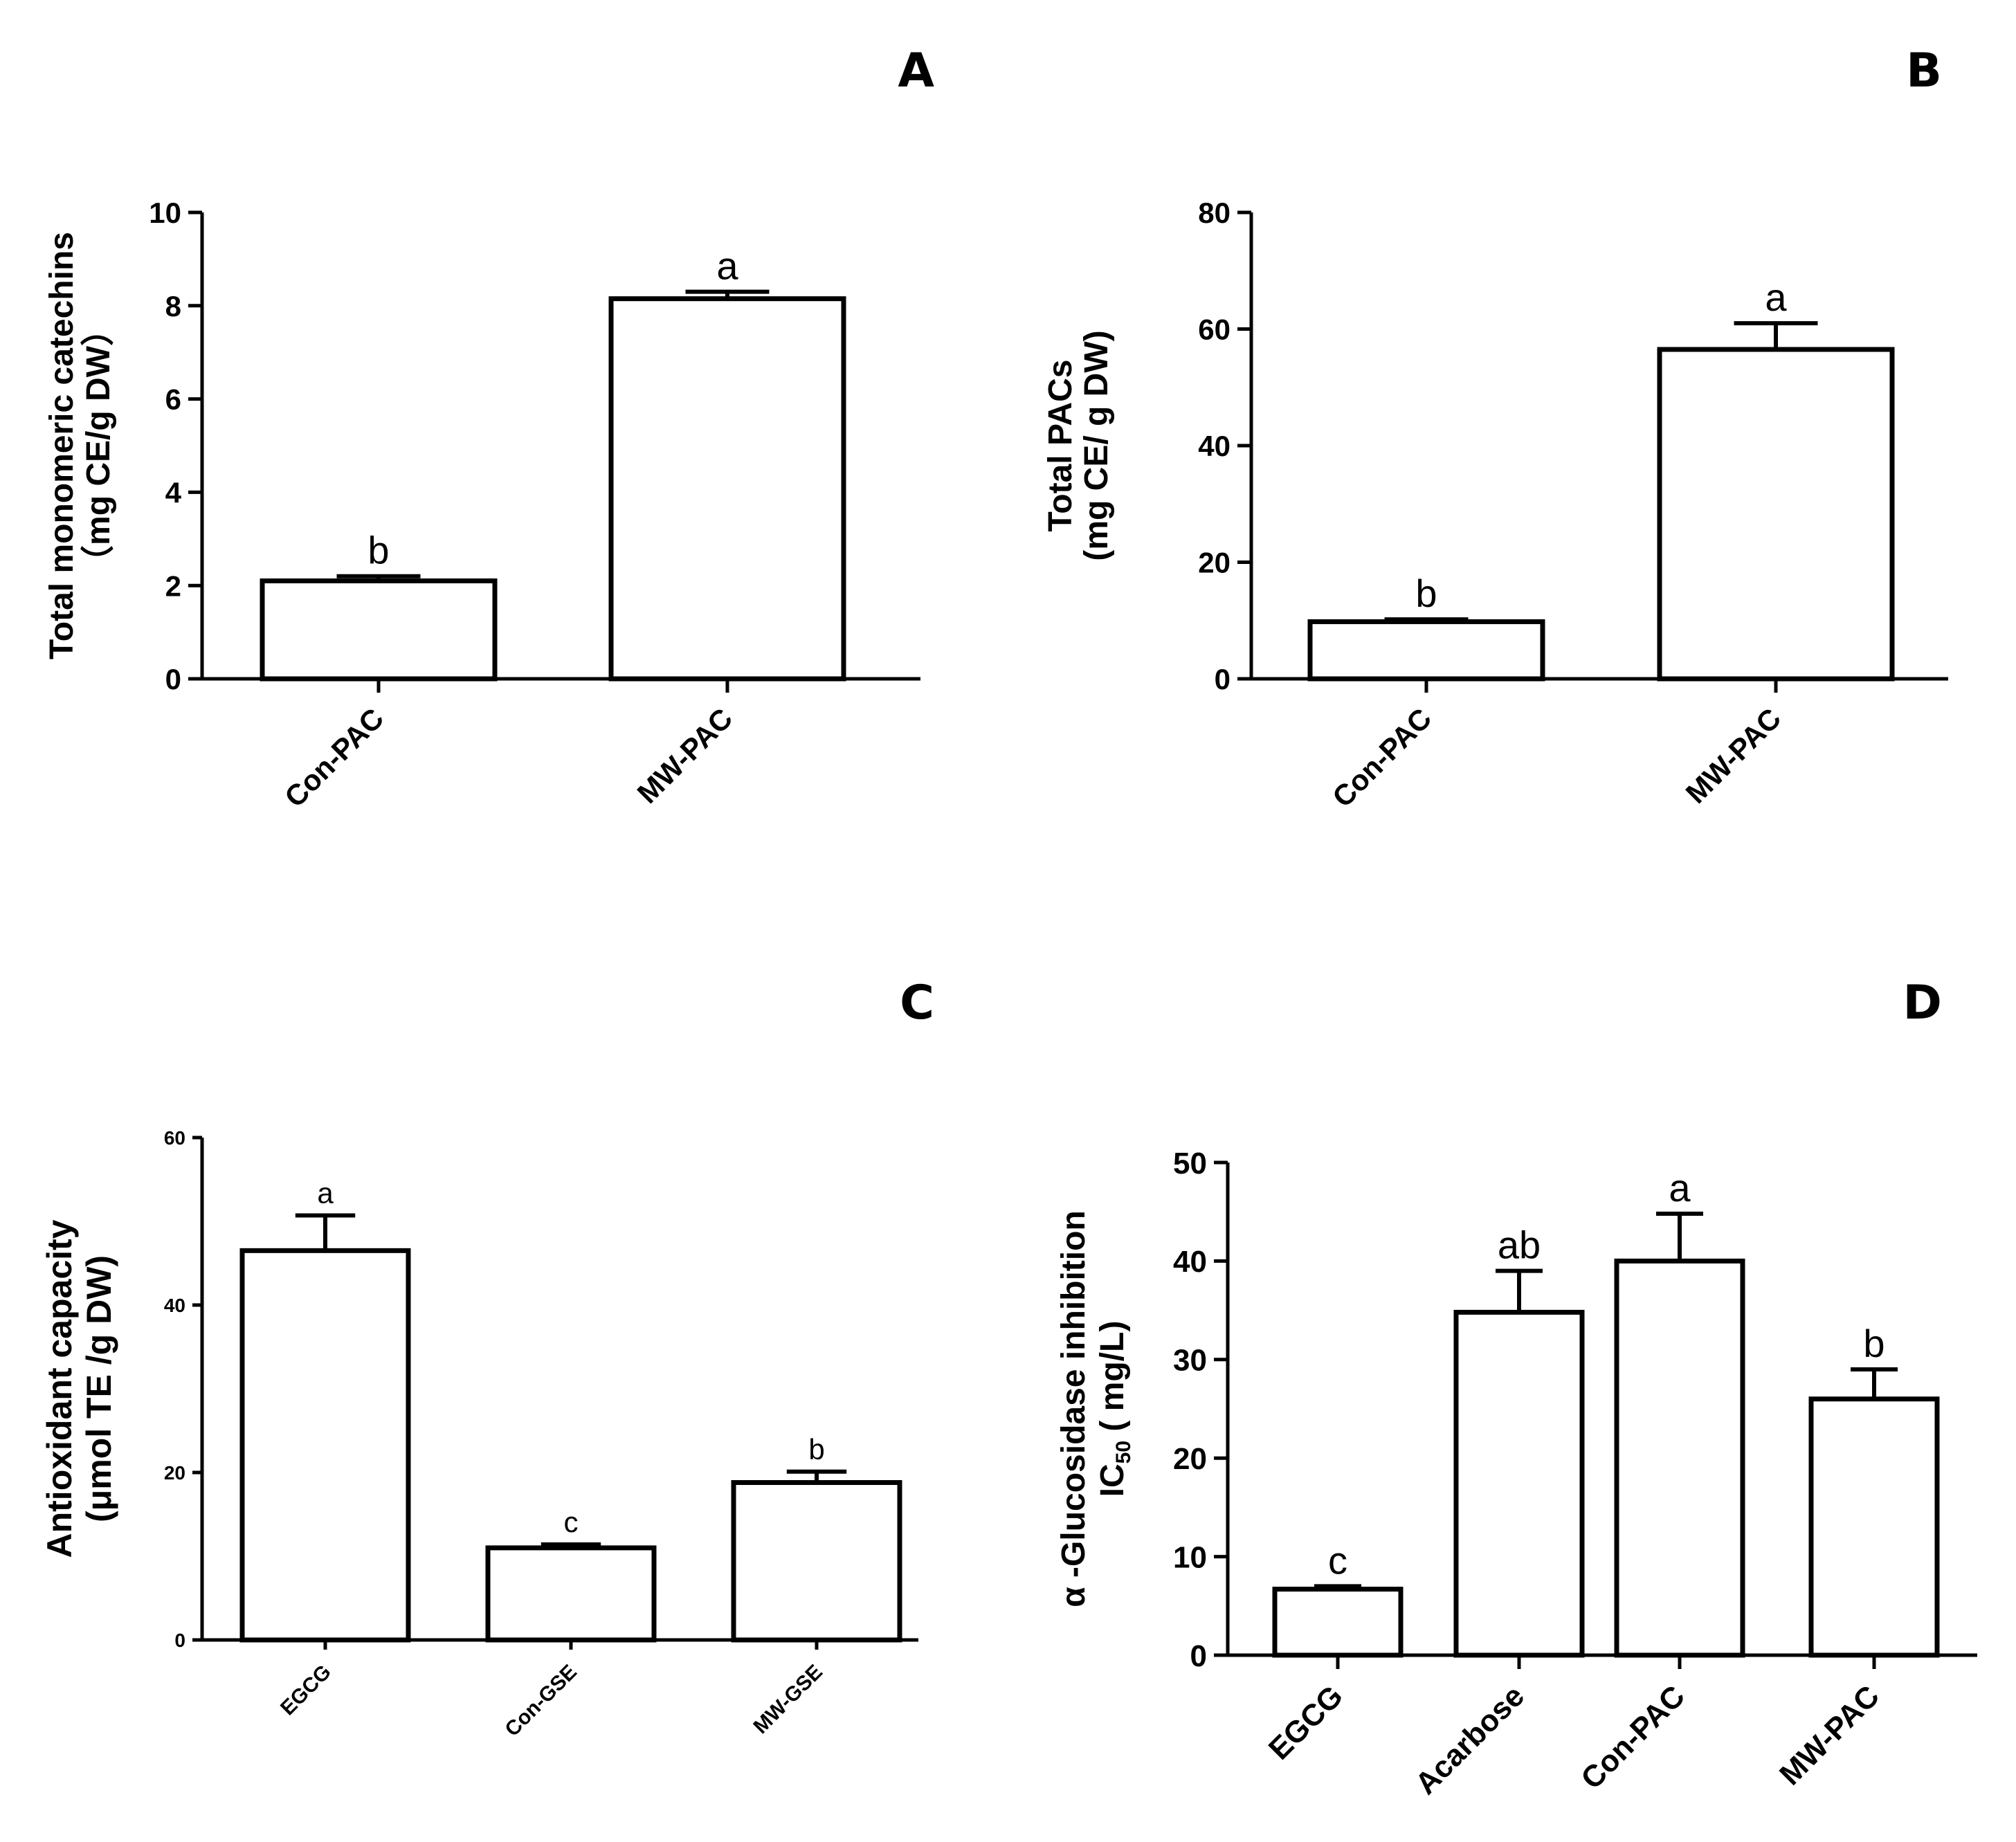 This screenshot has width=2016, height=1842. Describe the element at coordinates (1060, 446) in the screenshot. I see `y-axis-title: Total PACs` at that location.